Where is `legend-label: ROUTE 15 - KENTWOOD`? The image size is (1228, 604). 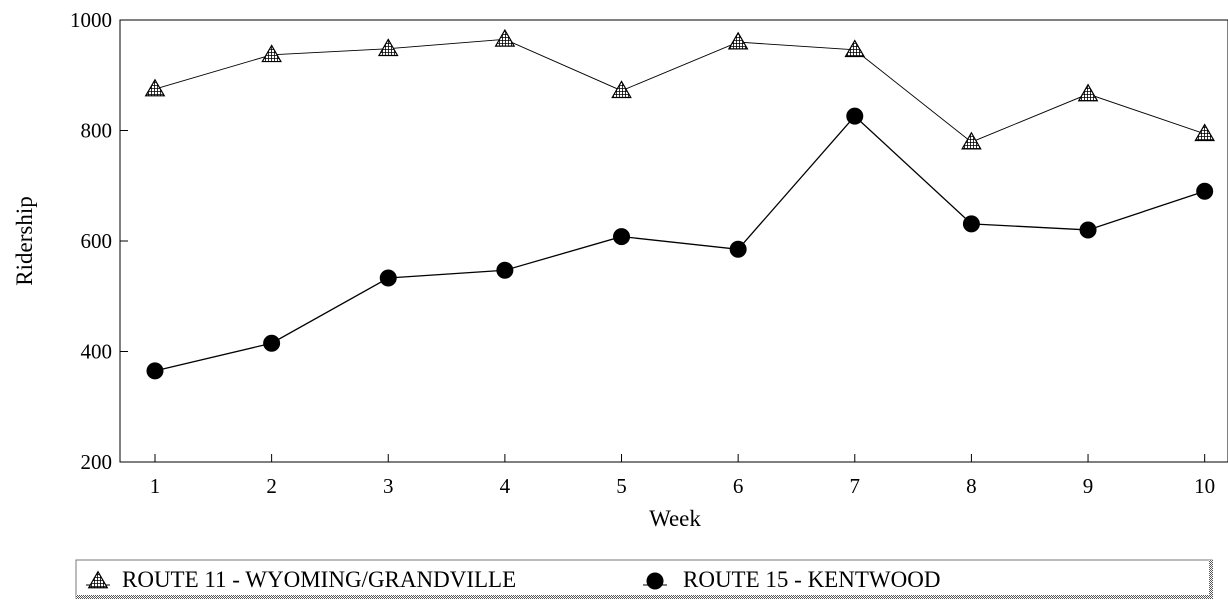 legend-label: ROUTE 15 - KENTWOOD is located at coordinates (811, 579).